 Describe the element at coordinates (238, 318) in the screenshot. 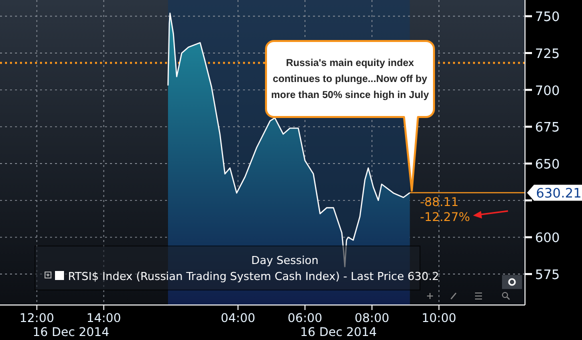

I see `x-tick-label: 04:00` at that location.